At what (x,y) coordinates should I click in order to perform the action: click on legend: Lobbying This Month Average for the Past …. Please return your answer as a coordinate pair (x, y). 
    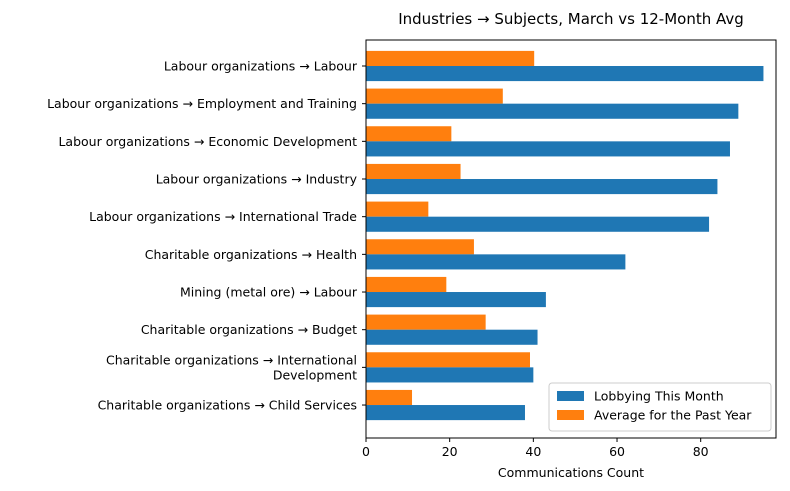
    Looking at the image, I should click on (660, 407).